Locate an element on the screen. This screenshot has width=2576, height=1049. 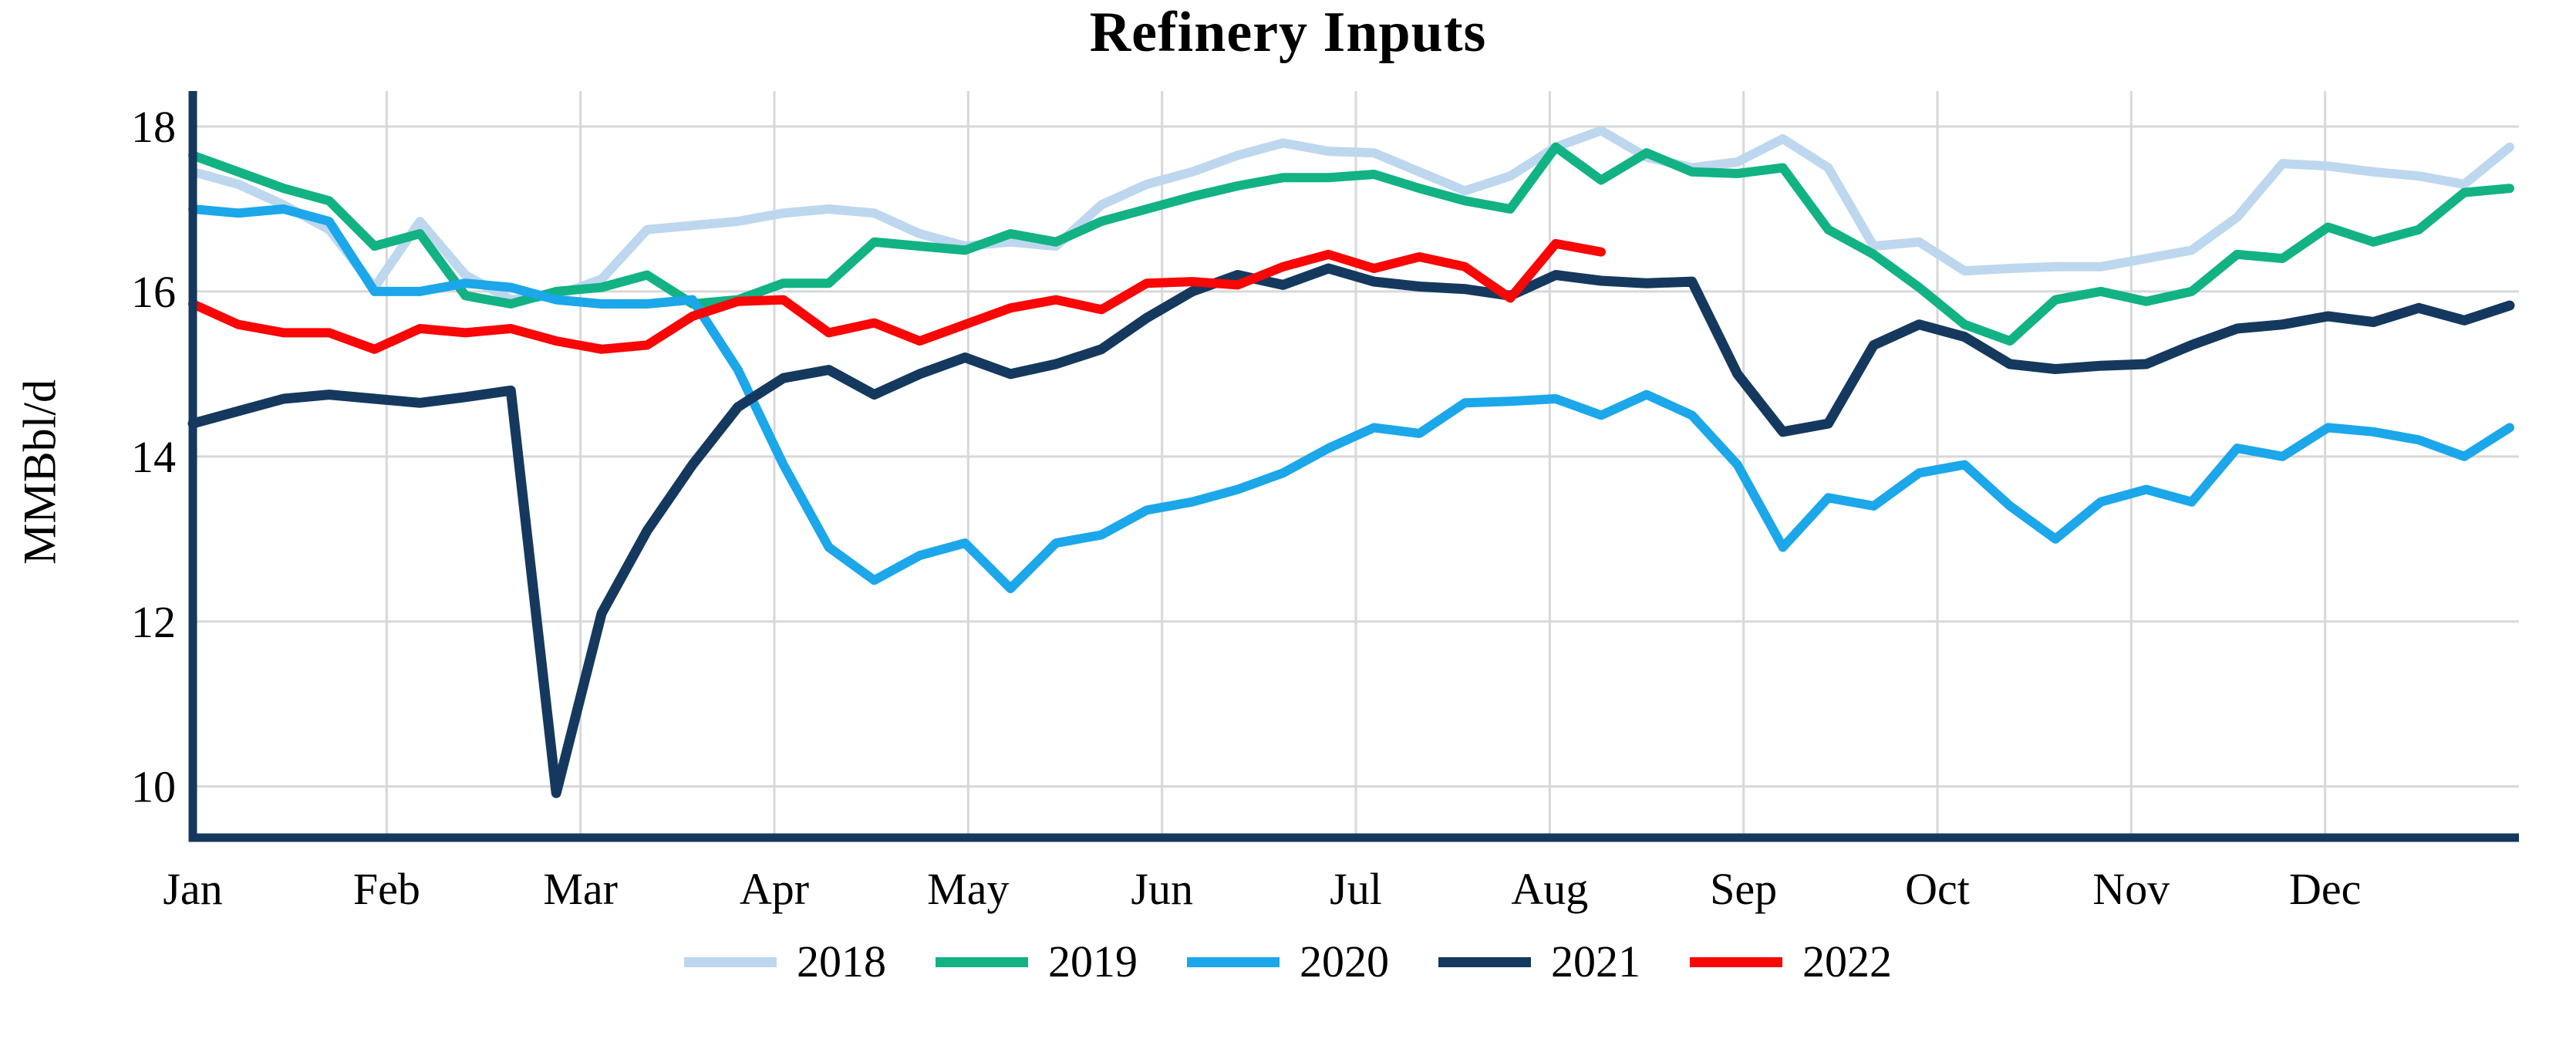
legend: 2018 2019 2020 2021 2022 is located at coordinates (1288, 961).